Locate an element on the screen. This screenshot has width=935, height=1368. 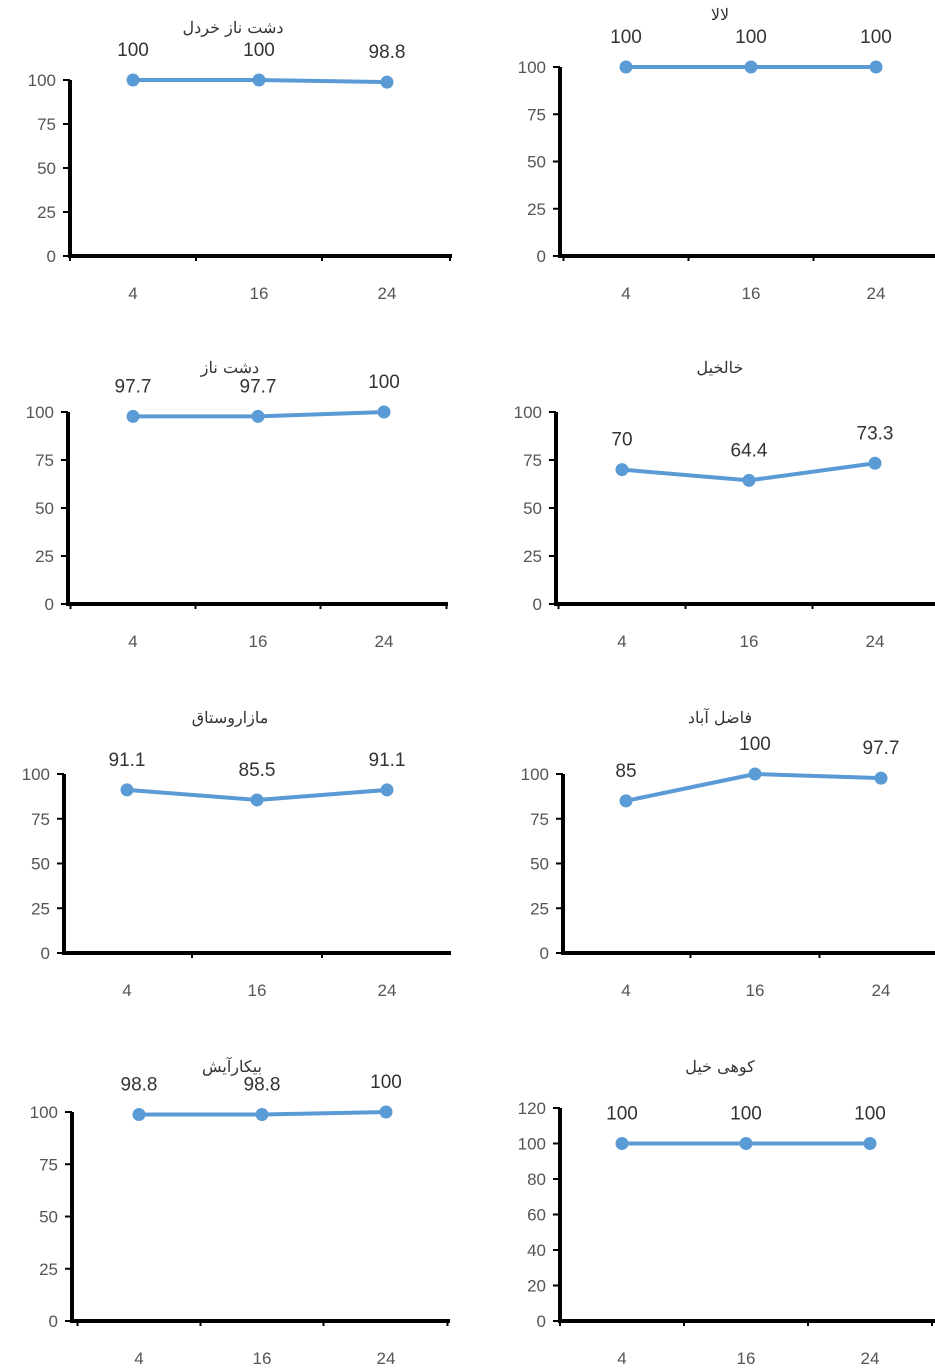
data-label: 91.1 is located at coordinates (387, 760).